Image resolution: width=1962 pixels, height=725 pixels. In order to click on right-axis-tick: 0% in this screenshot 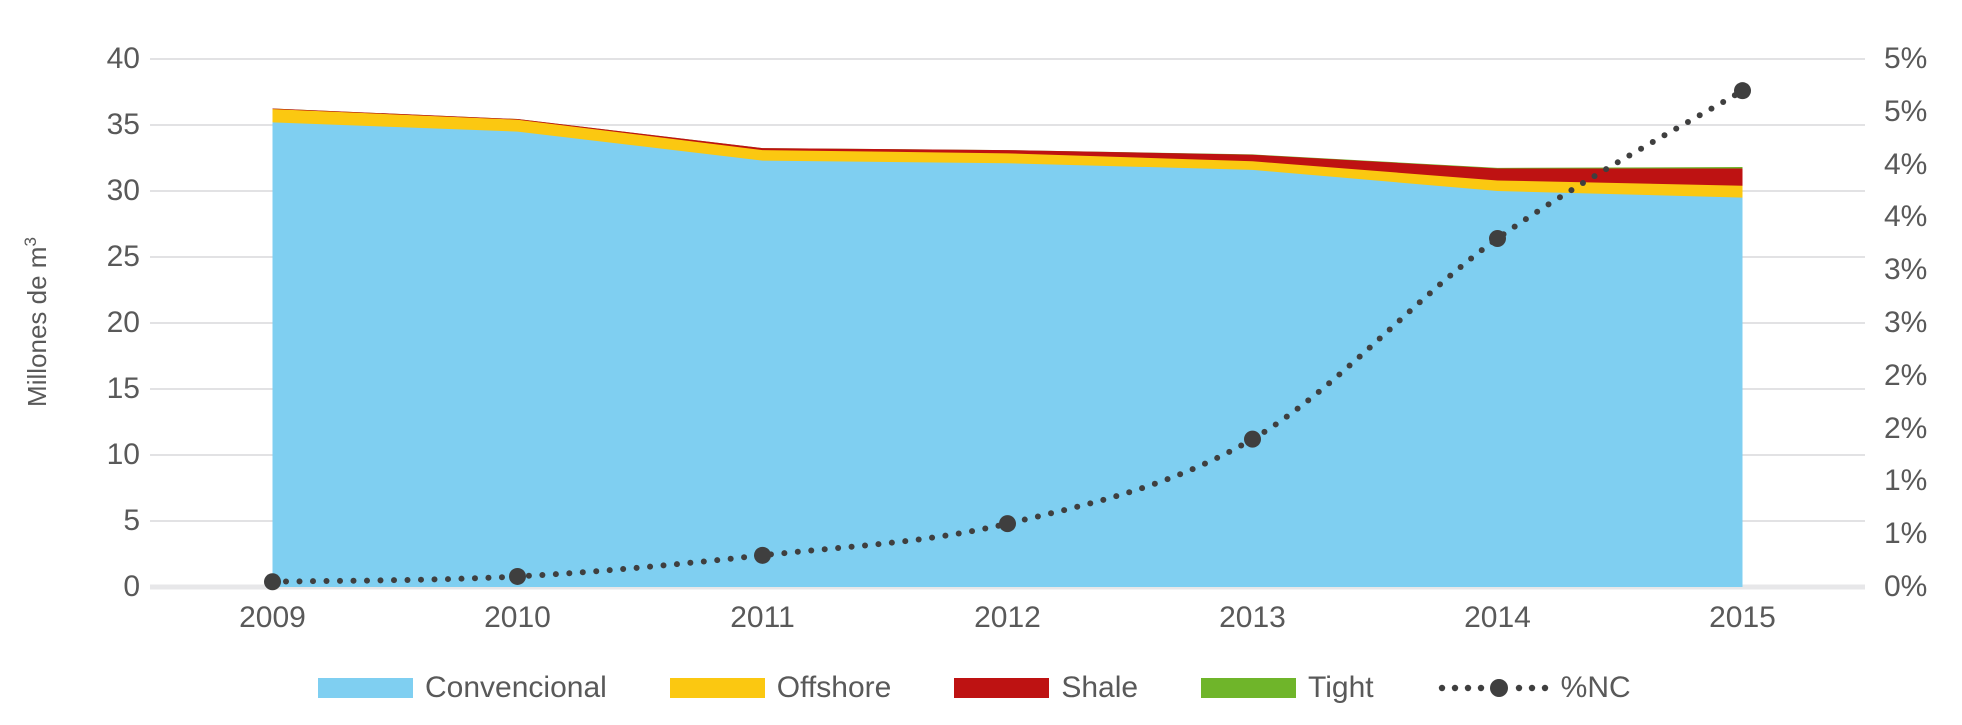, I will do `click(1906, 586)`.